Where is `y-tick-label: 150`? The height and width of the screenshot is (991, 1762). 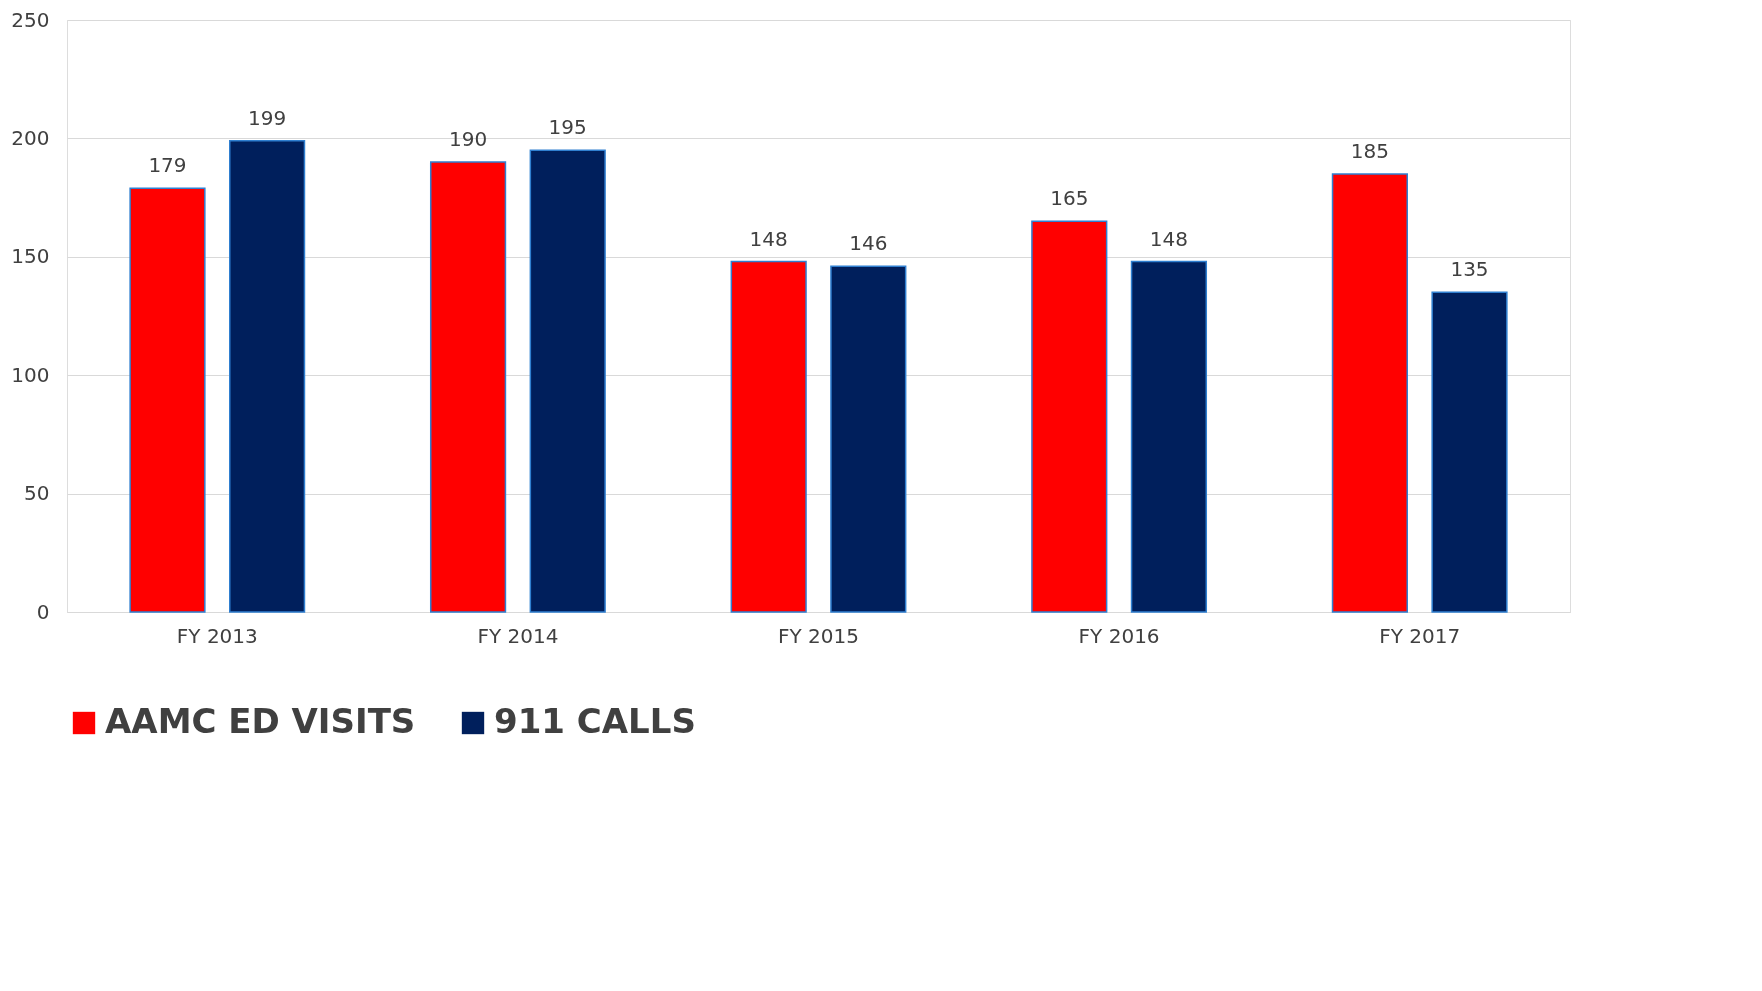 y-tick-label: 150 is located at coordinates (30, 256).